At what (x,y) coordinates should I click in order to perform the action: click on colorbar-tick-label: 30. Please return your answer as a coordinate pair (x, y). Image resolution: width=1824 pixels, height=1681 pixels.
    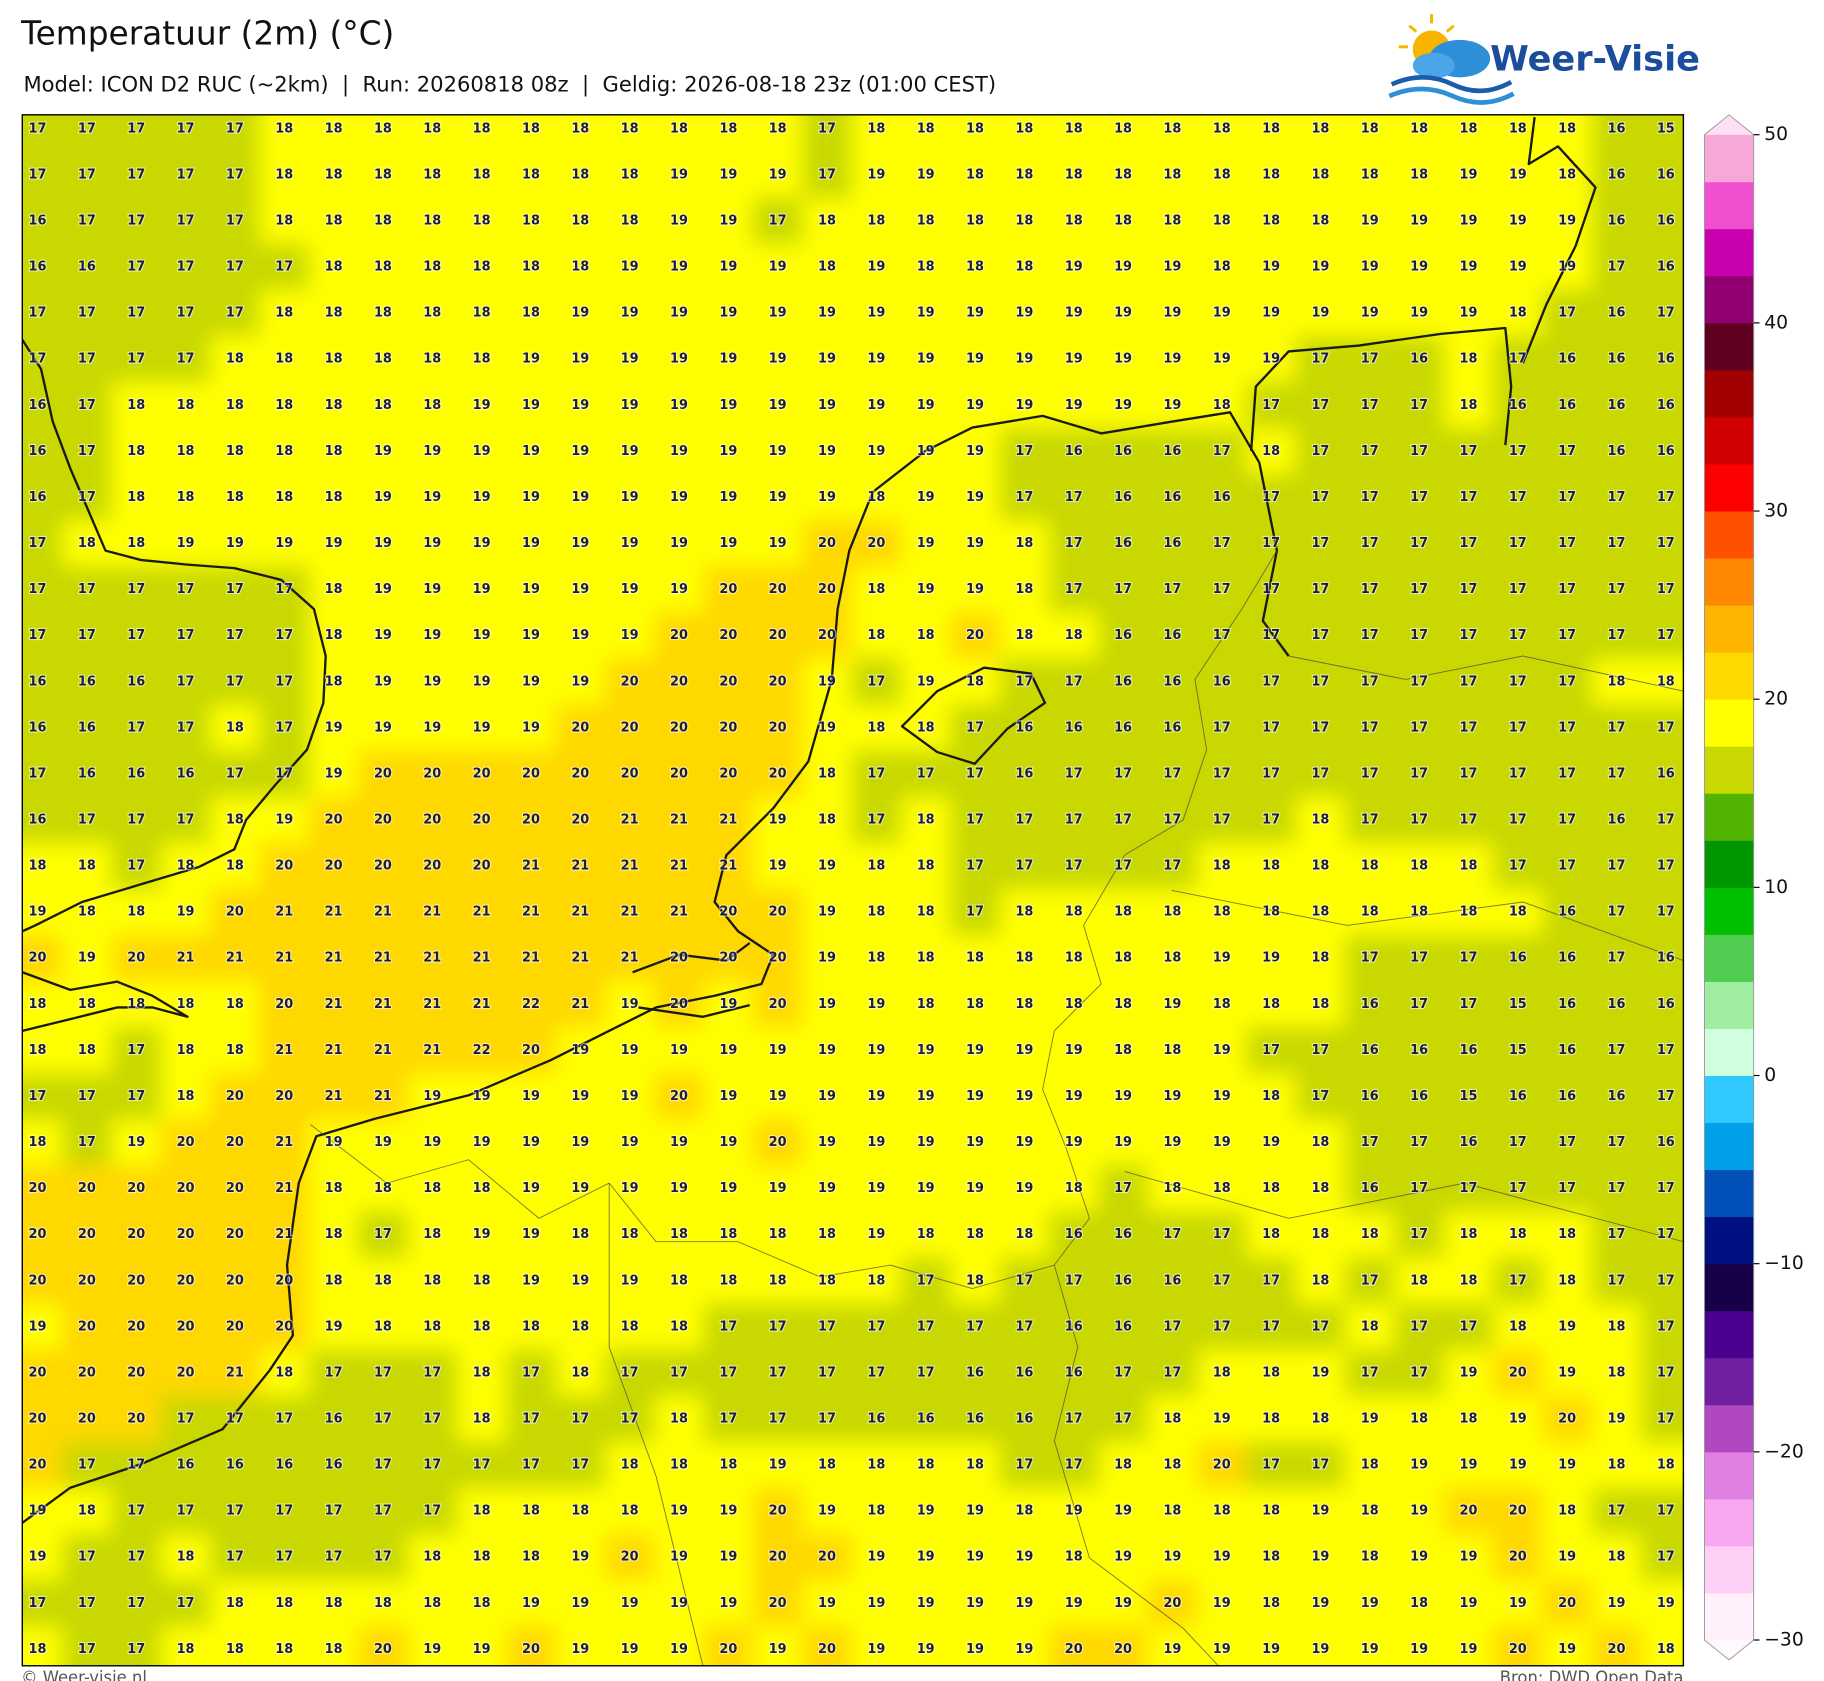
    Looking at the image, I should click on (1776, 511).